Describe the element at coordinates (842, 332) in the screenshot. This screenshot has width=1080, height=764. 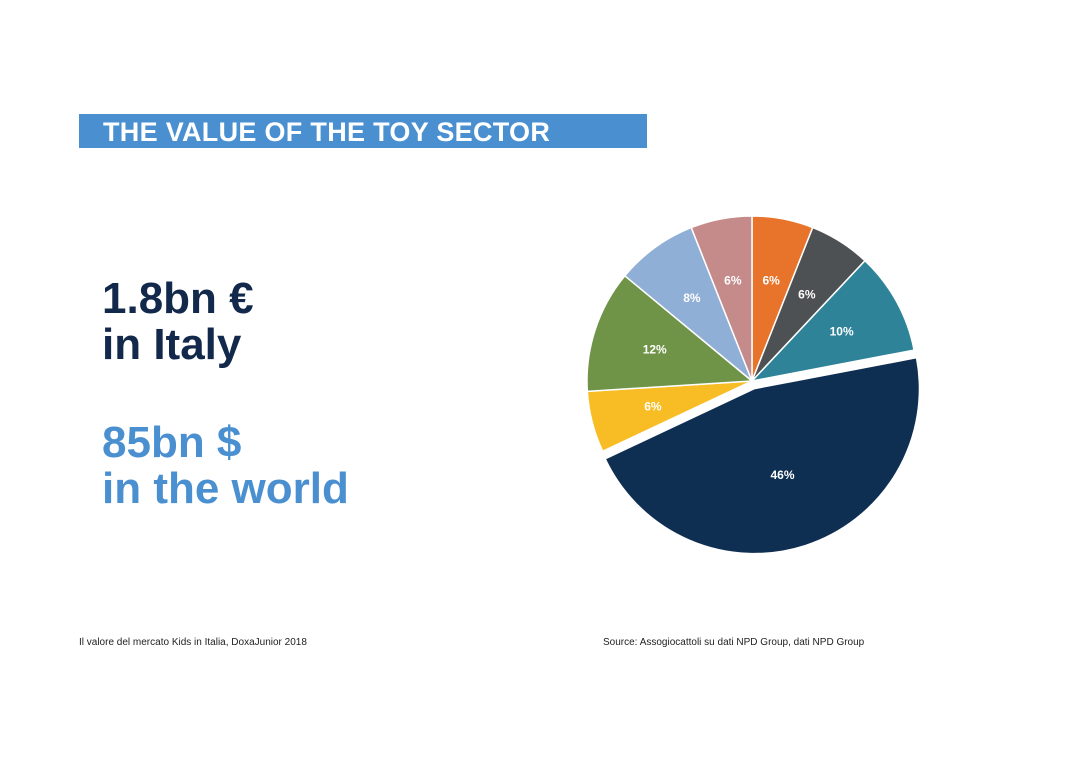
I see `pie-label-3: 10%` at that location.